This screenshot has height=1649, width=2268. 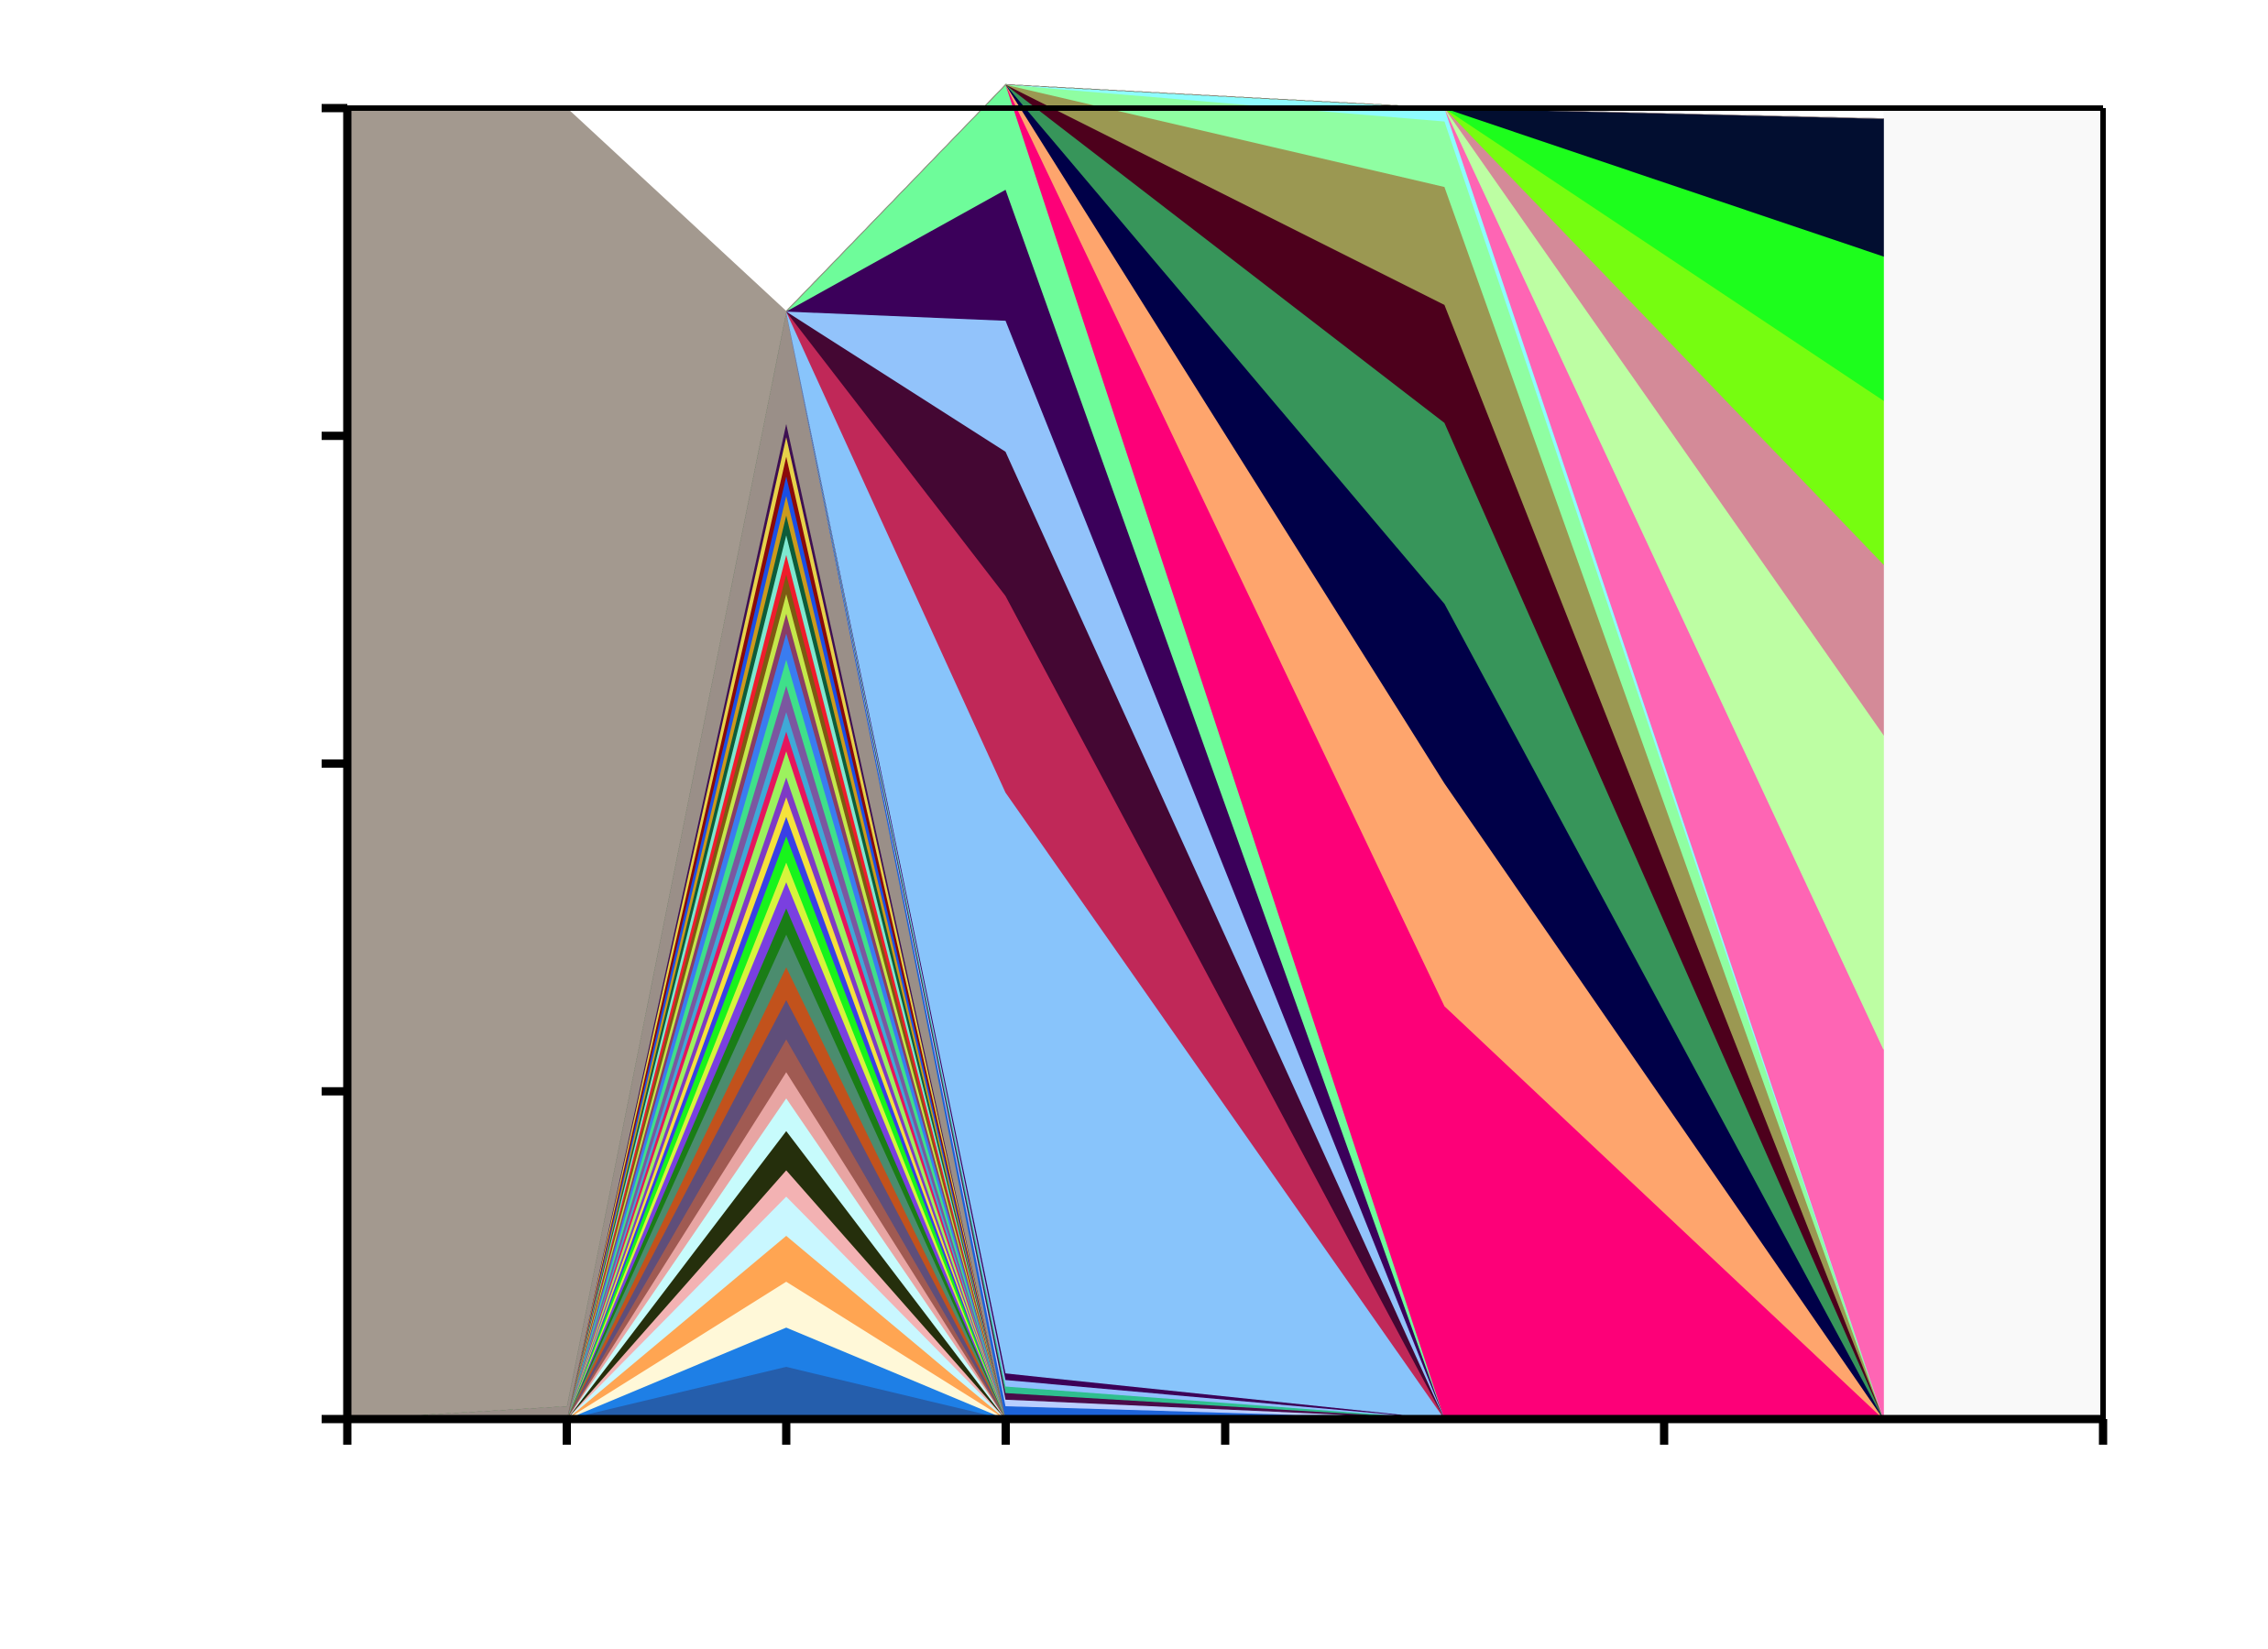 I want to click on background-band-layer, so click(x=1993, y=763).